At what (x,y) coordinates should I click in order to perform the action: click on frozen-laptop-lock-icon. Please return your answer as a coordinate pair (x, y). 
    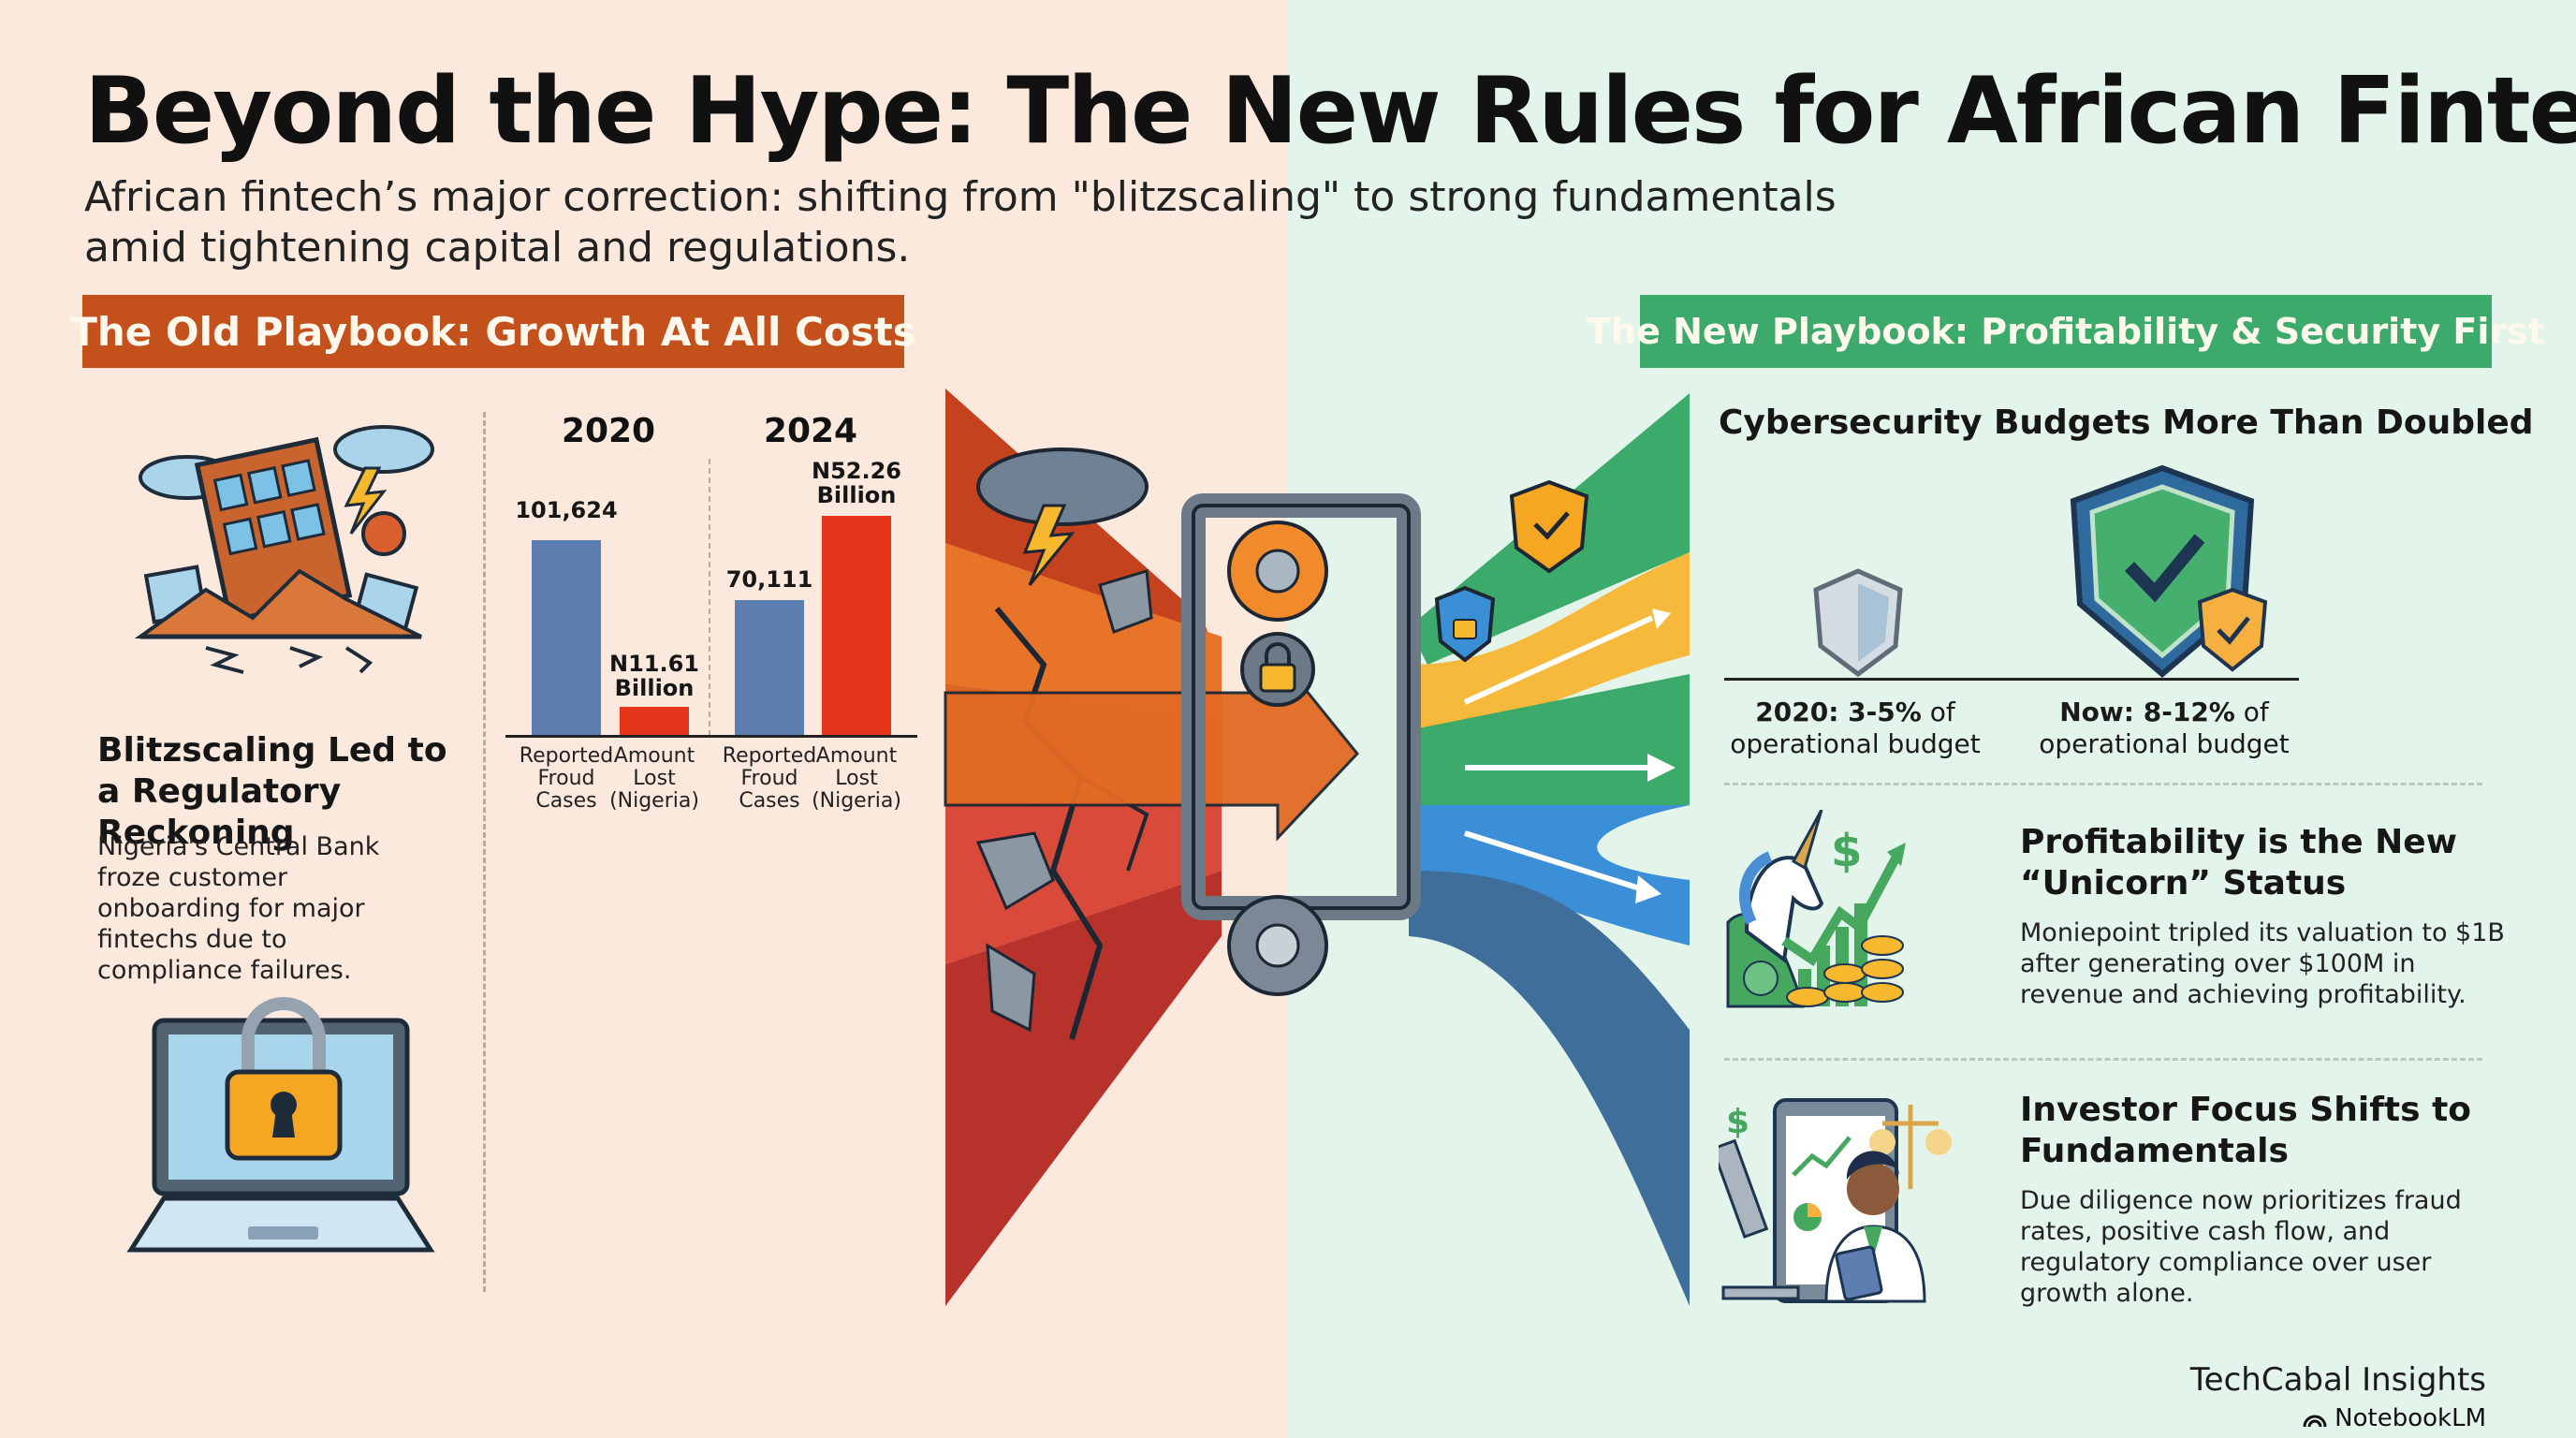
    Looking at the image, I should click on (280, 1125).